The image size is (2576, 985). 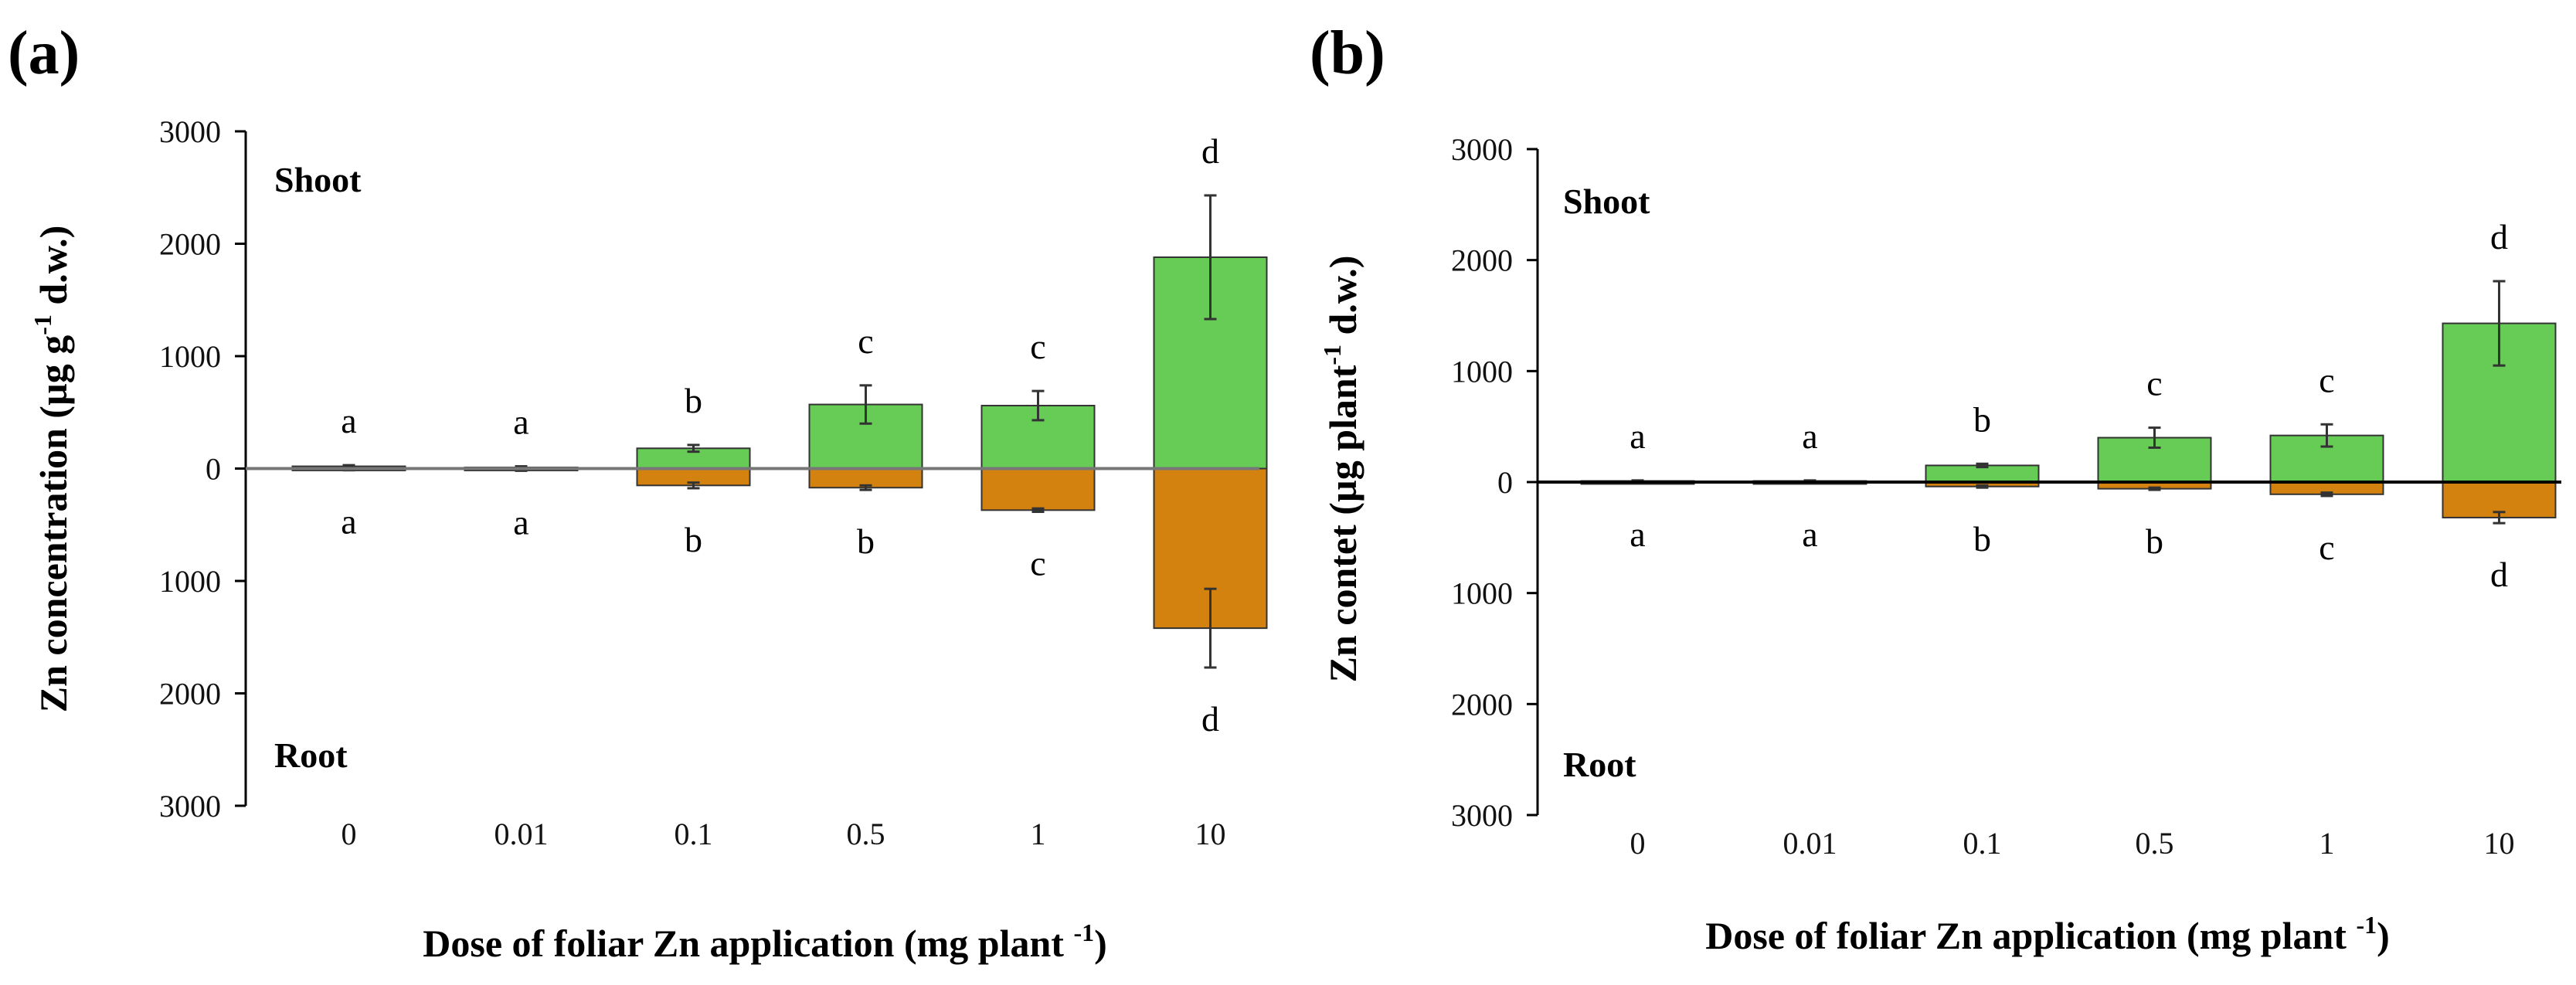 I want to click on panel-label: (a), so click(x=44, y=53).